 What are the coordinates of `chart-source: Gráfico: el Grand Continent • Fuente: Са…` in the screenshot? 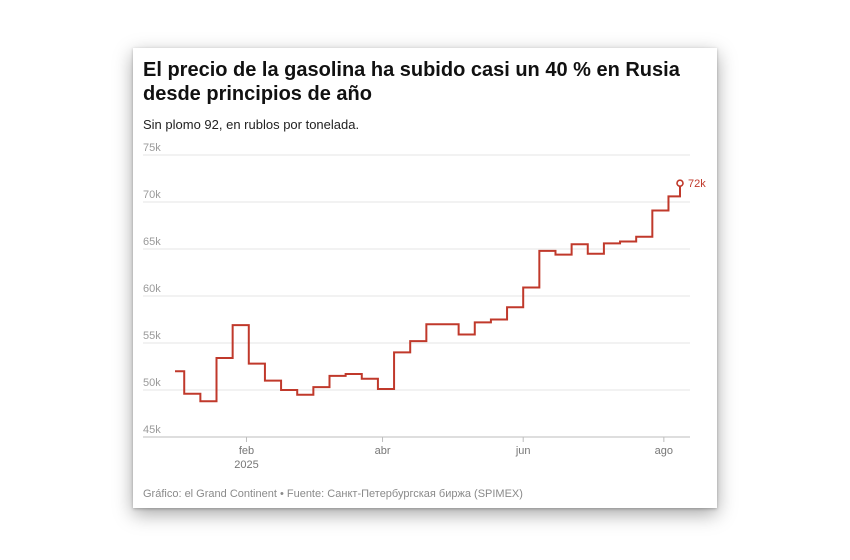 It's located at (333, 494).